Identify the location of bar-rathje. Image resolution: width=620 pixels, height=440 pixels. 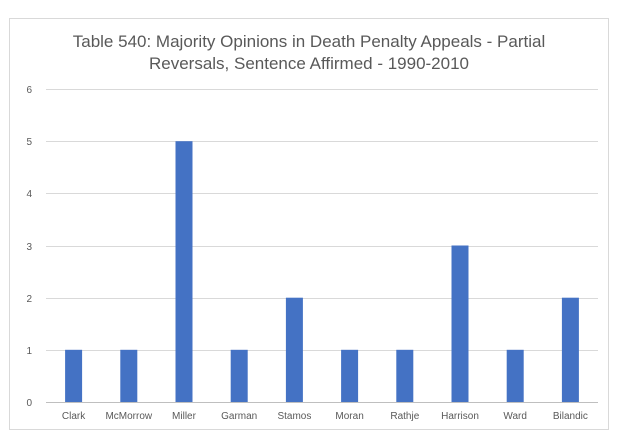
(405, 375).